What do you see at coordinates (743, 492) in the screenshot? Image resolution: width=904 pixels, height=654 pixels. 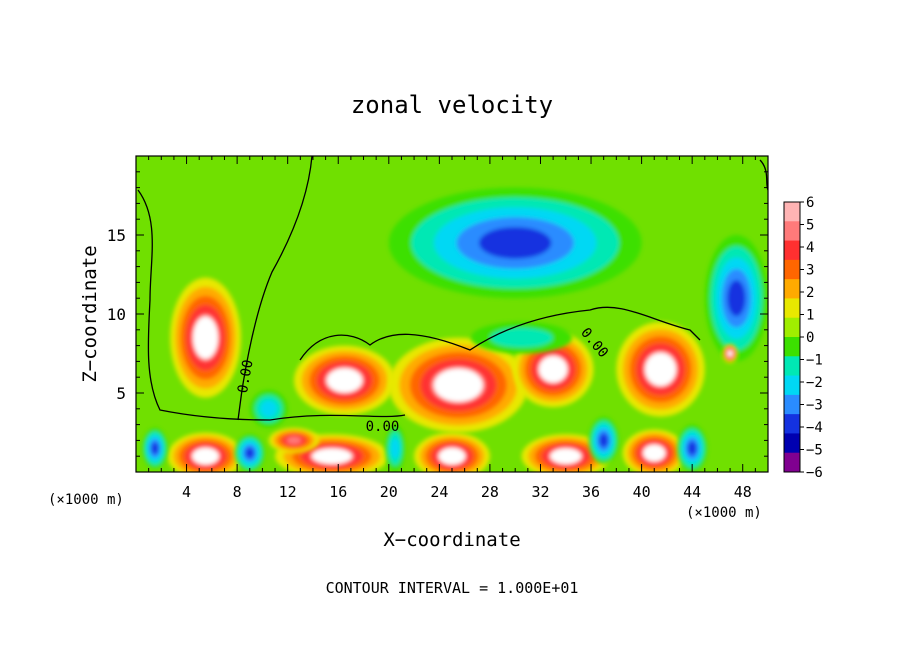 I see `x-tick-label: 48` at bounding box center [743, 492].